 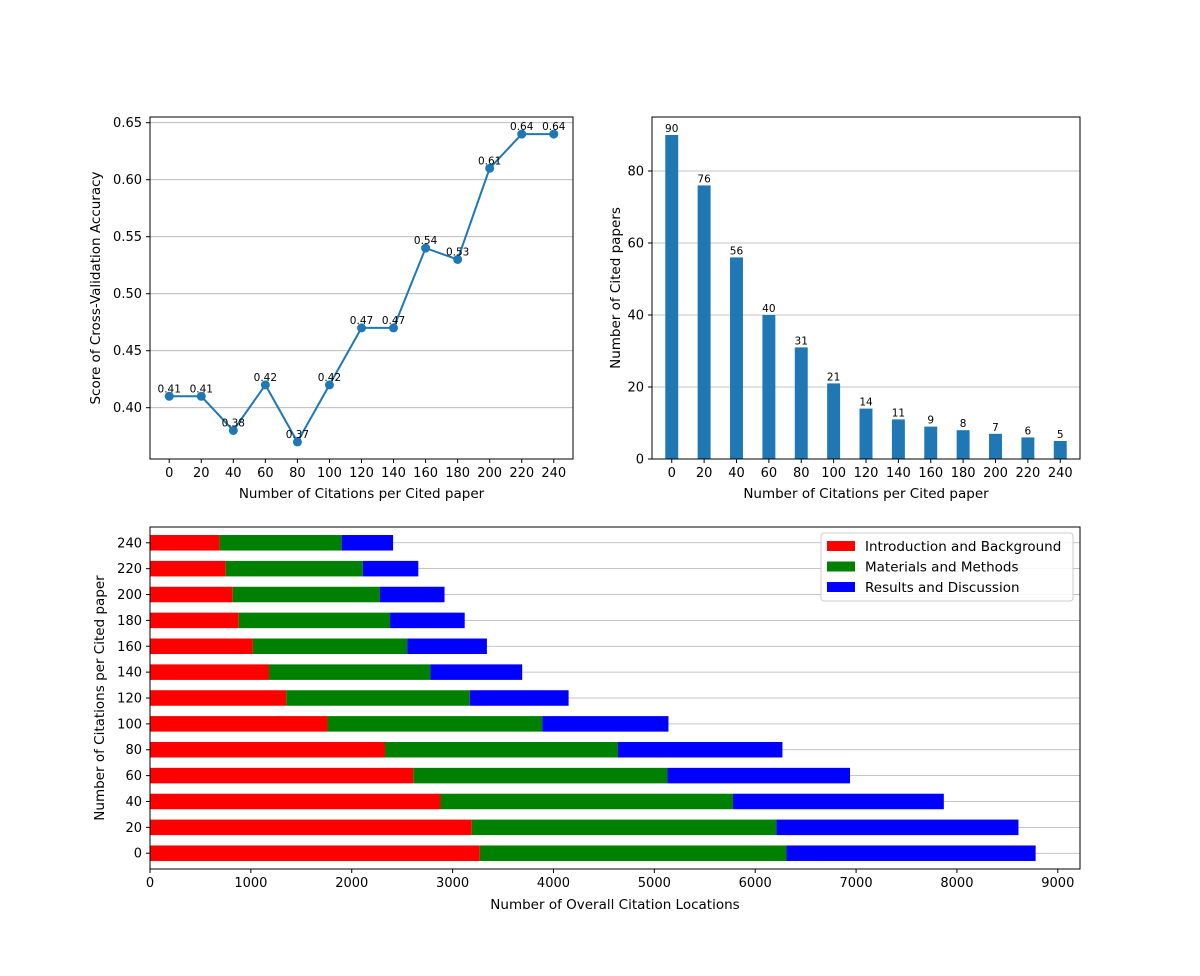 I want to click on x-tick-label: 9000, so click(x=1057, y=883).